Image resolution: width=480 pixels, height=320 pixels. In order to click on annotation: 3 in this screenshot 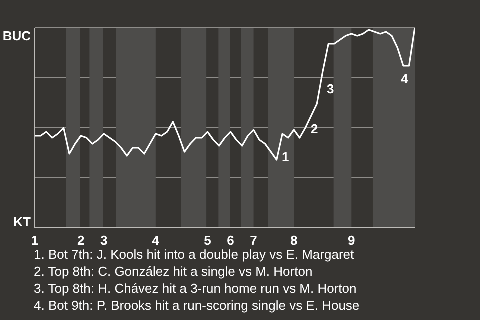, I will do `click(330, 88)`.